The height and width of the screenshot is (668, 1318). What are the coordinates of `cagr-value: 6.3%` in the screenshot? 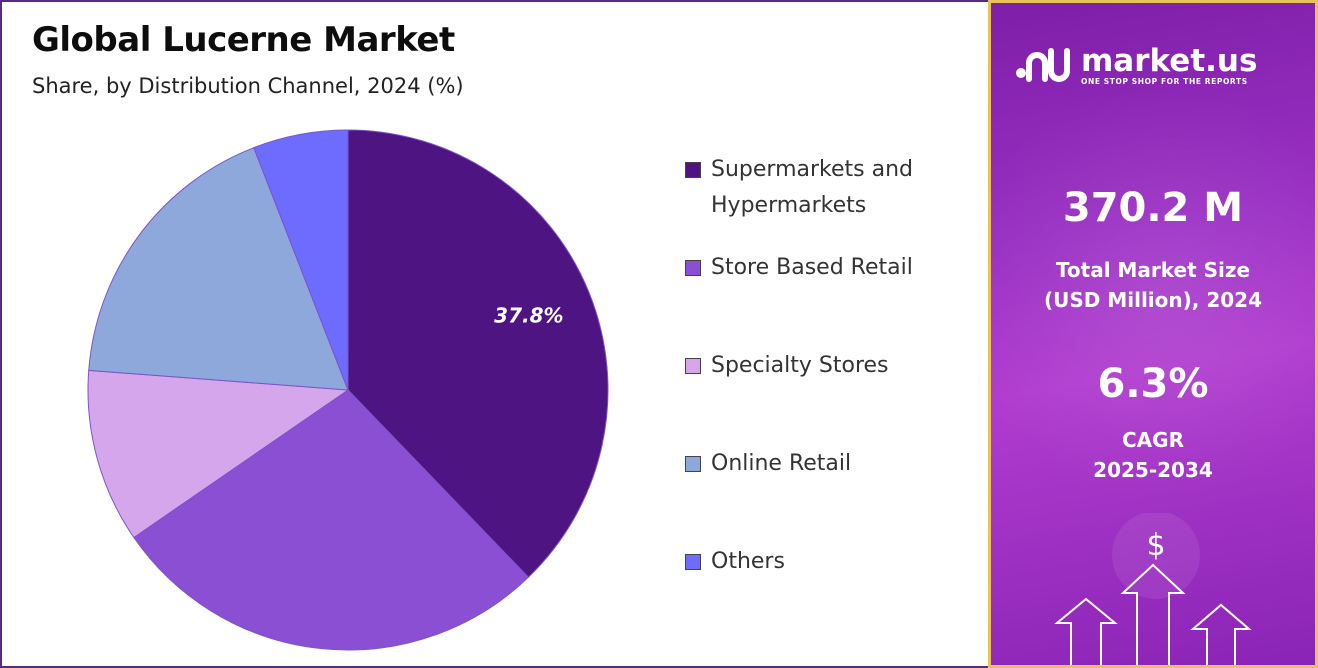 It's located at (1153, 384).